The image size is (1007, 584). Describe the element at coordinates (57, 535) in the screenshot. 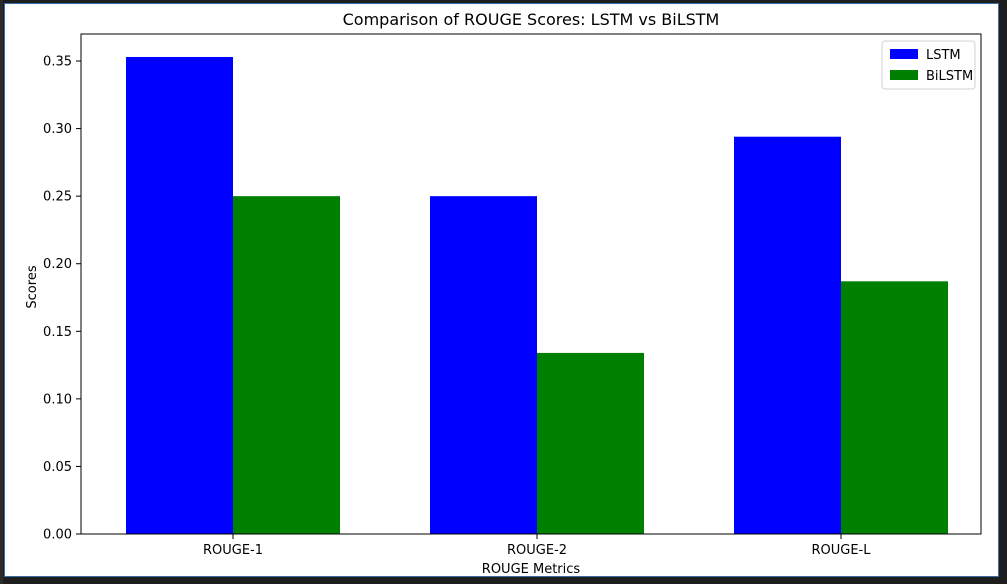

I see `y-tick-label: 0.00` at that location.